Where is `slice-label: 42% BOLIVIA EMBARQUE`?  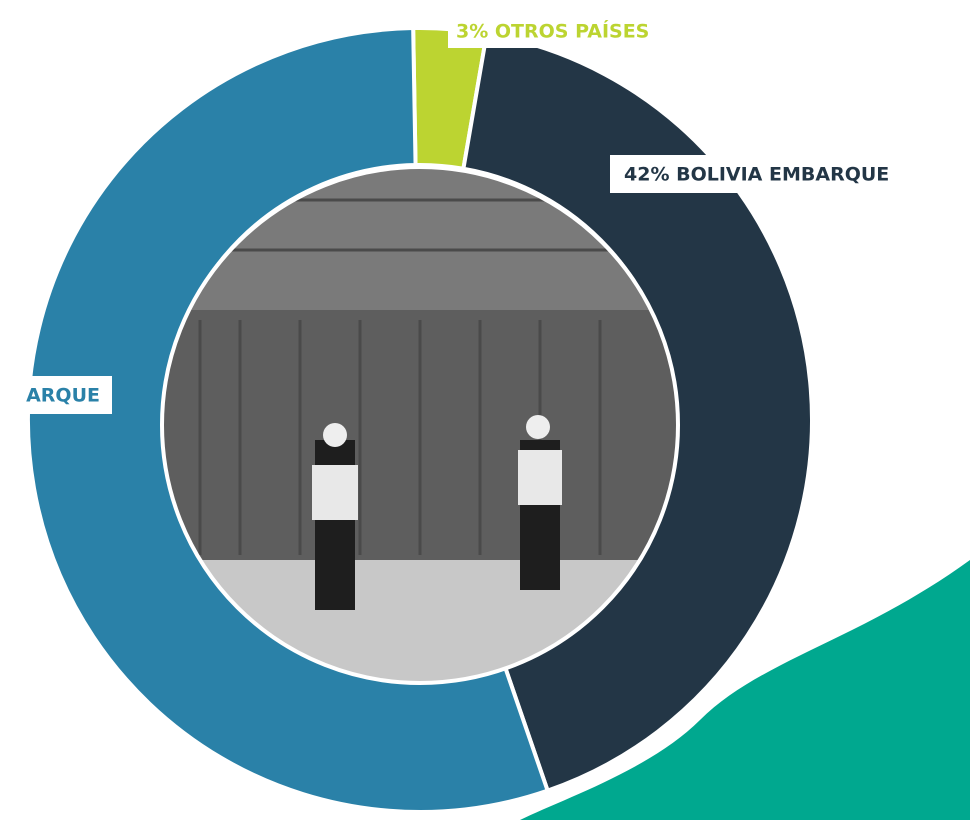 slice-label: 42% BOLIVIA EMBARQUE is located at coordinates (756, 175).